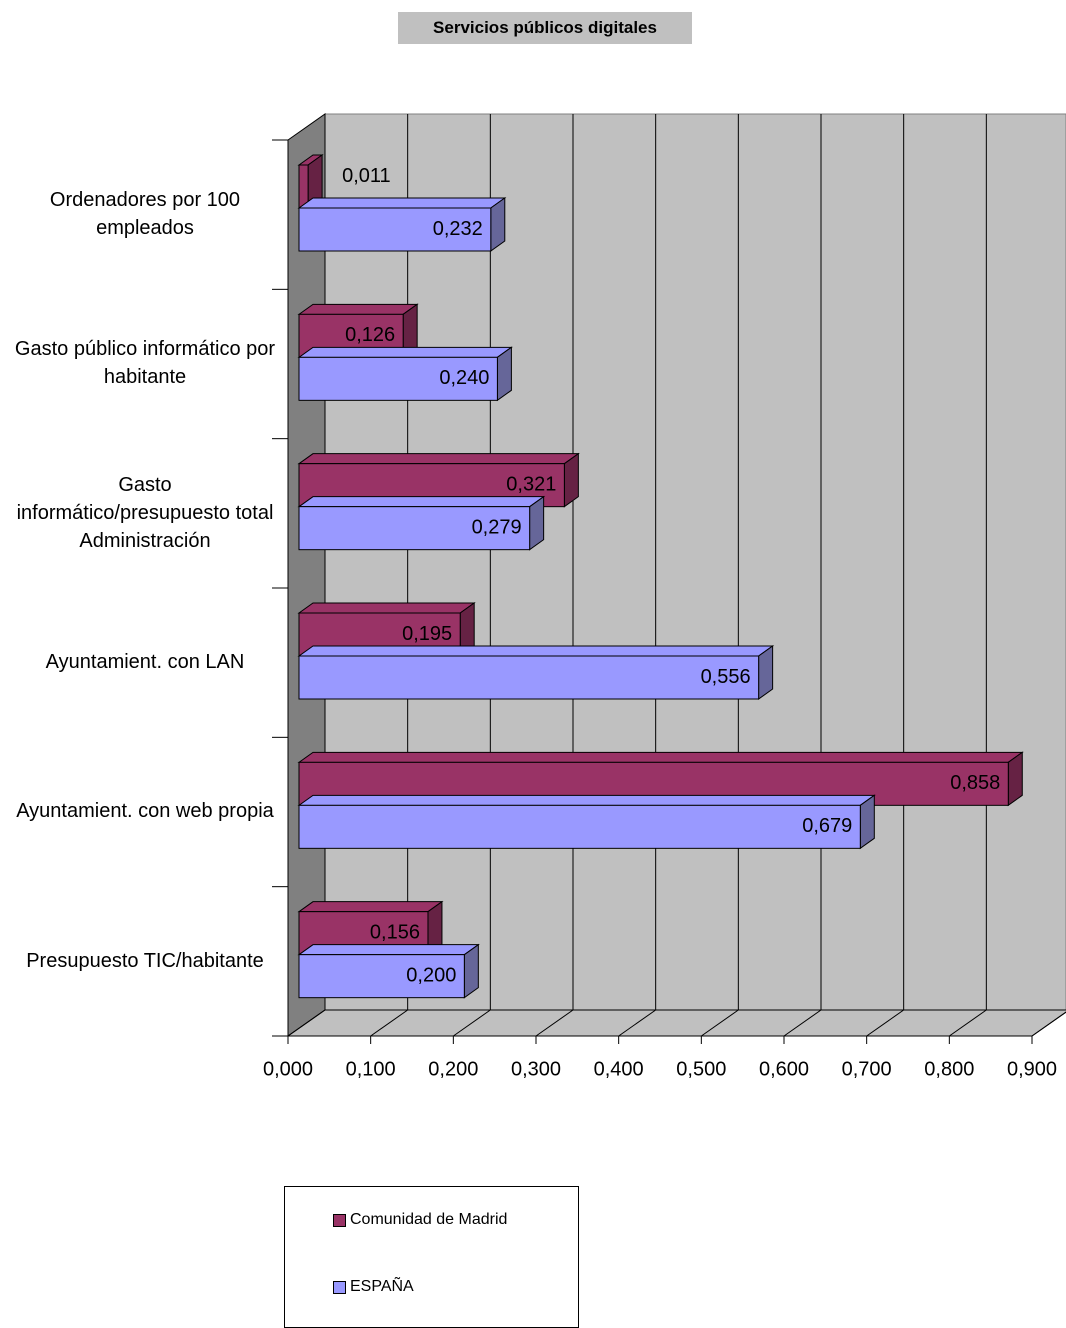  Describe the element at coordinates (497, 527) in the screenshot. I see `data-label: 0,279` at that location.